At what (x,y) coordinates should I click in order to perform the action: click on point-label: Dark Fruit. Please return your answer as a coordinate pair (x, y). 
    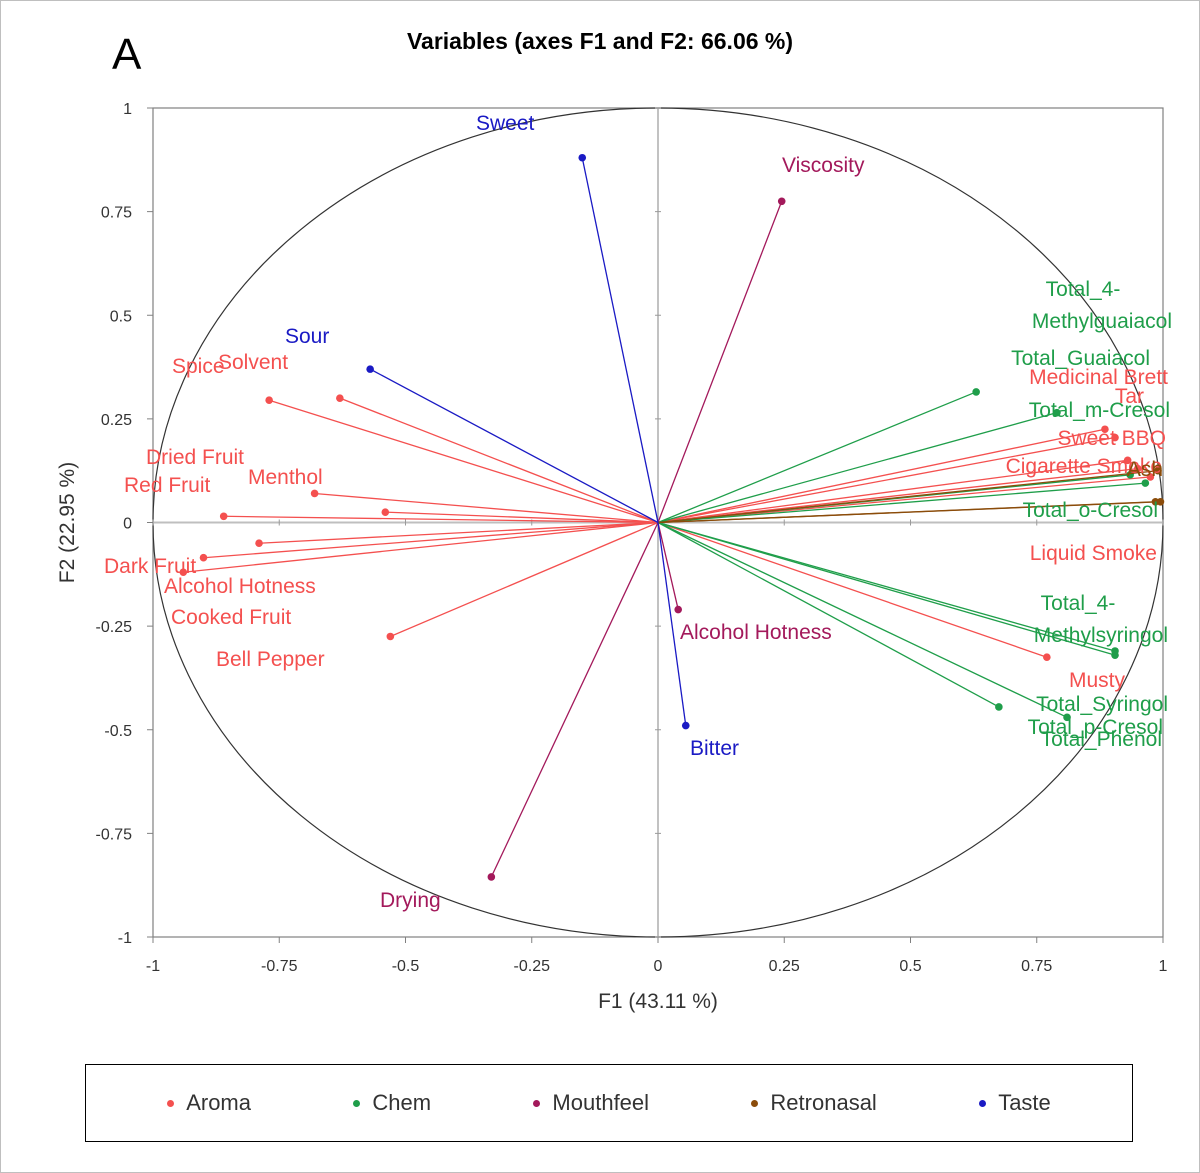
    Looking at the image, I should click on (150, 566).